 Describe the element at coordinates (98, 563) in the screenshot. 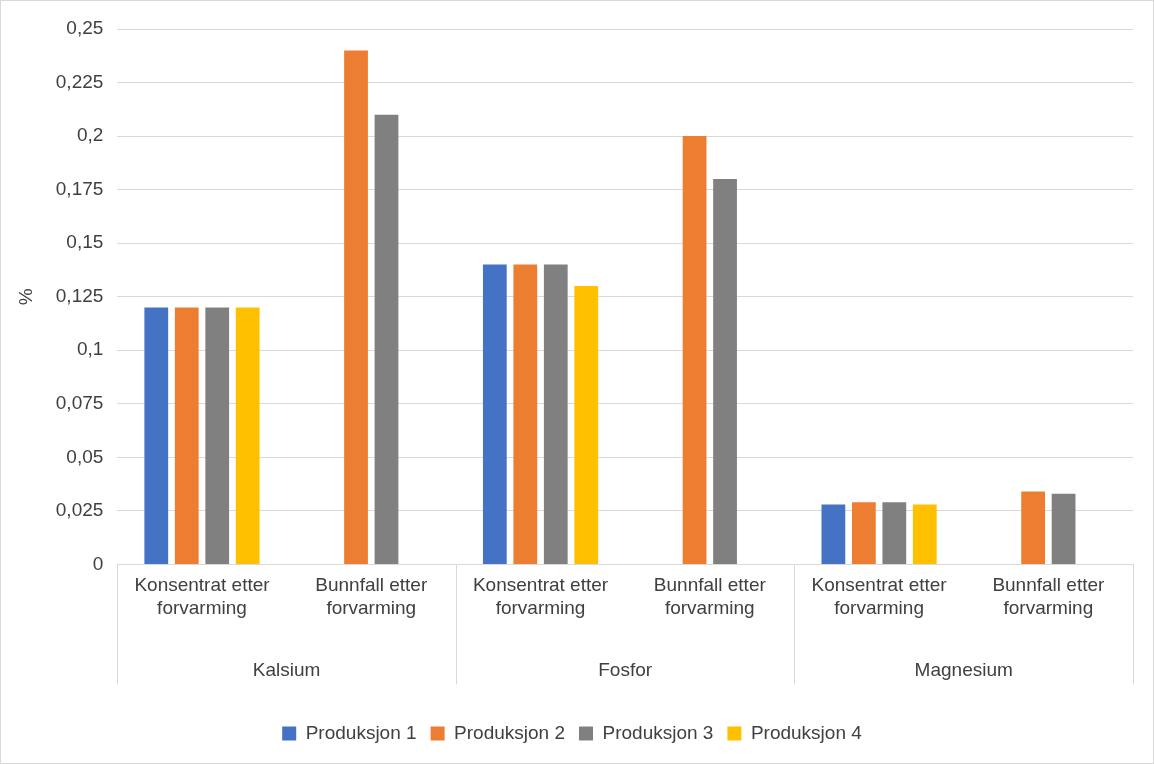

I see `y-tick-label: 0` at that location.